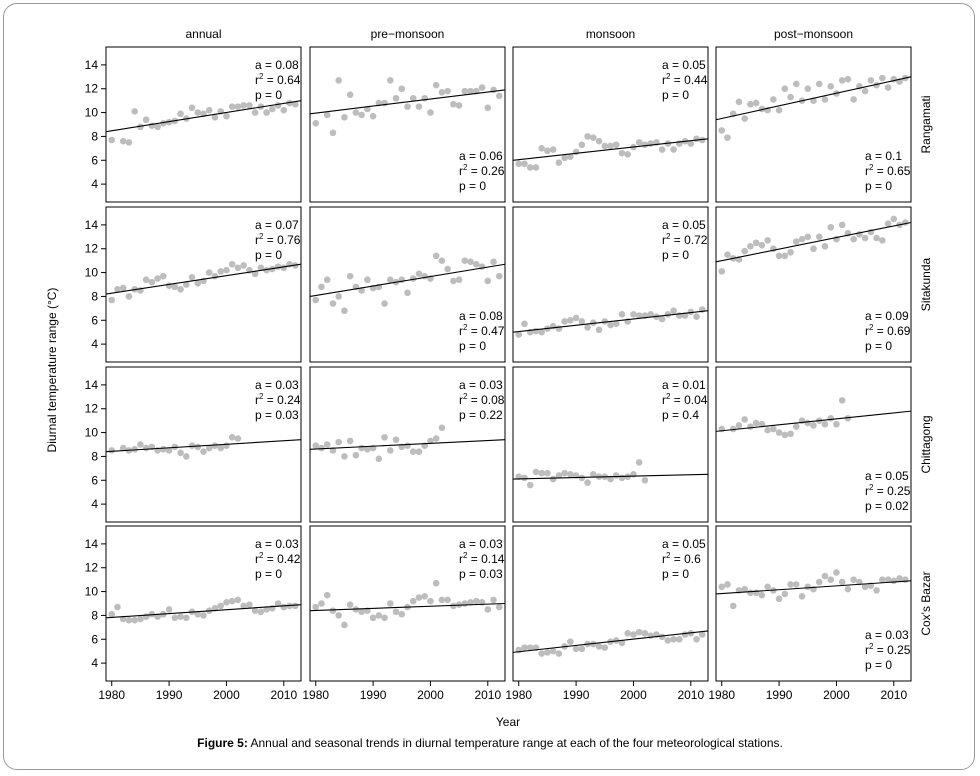 The image size is (980, 776). What do you see at coordinates (684, 385) in the screenshot?
I see `stat-a: a = 0.01` at bounding box center [684, 385].